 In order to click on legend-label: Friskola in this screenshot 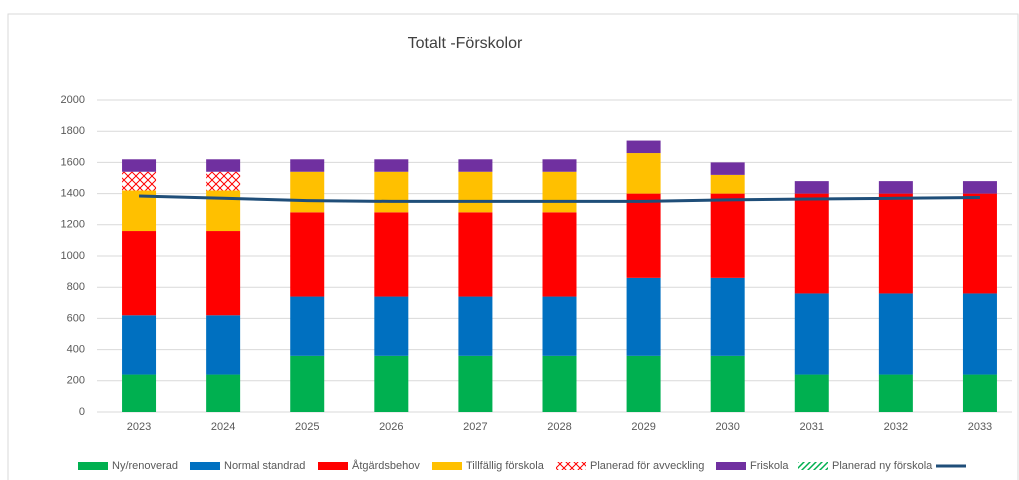, I will do `click(769, 466)`.